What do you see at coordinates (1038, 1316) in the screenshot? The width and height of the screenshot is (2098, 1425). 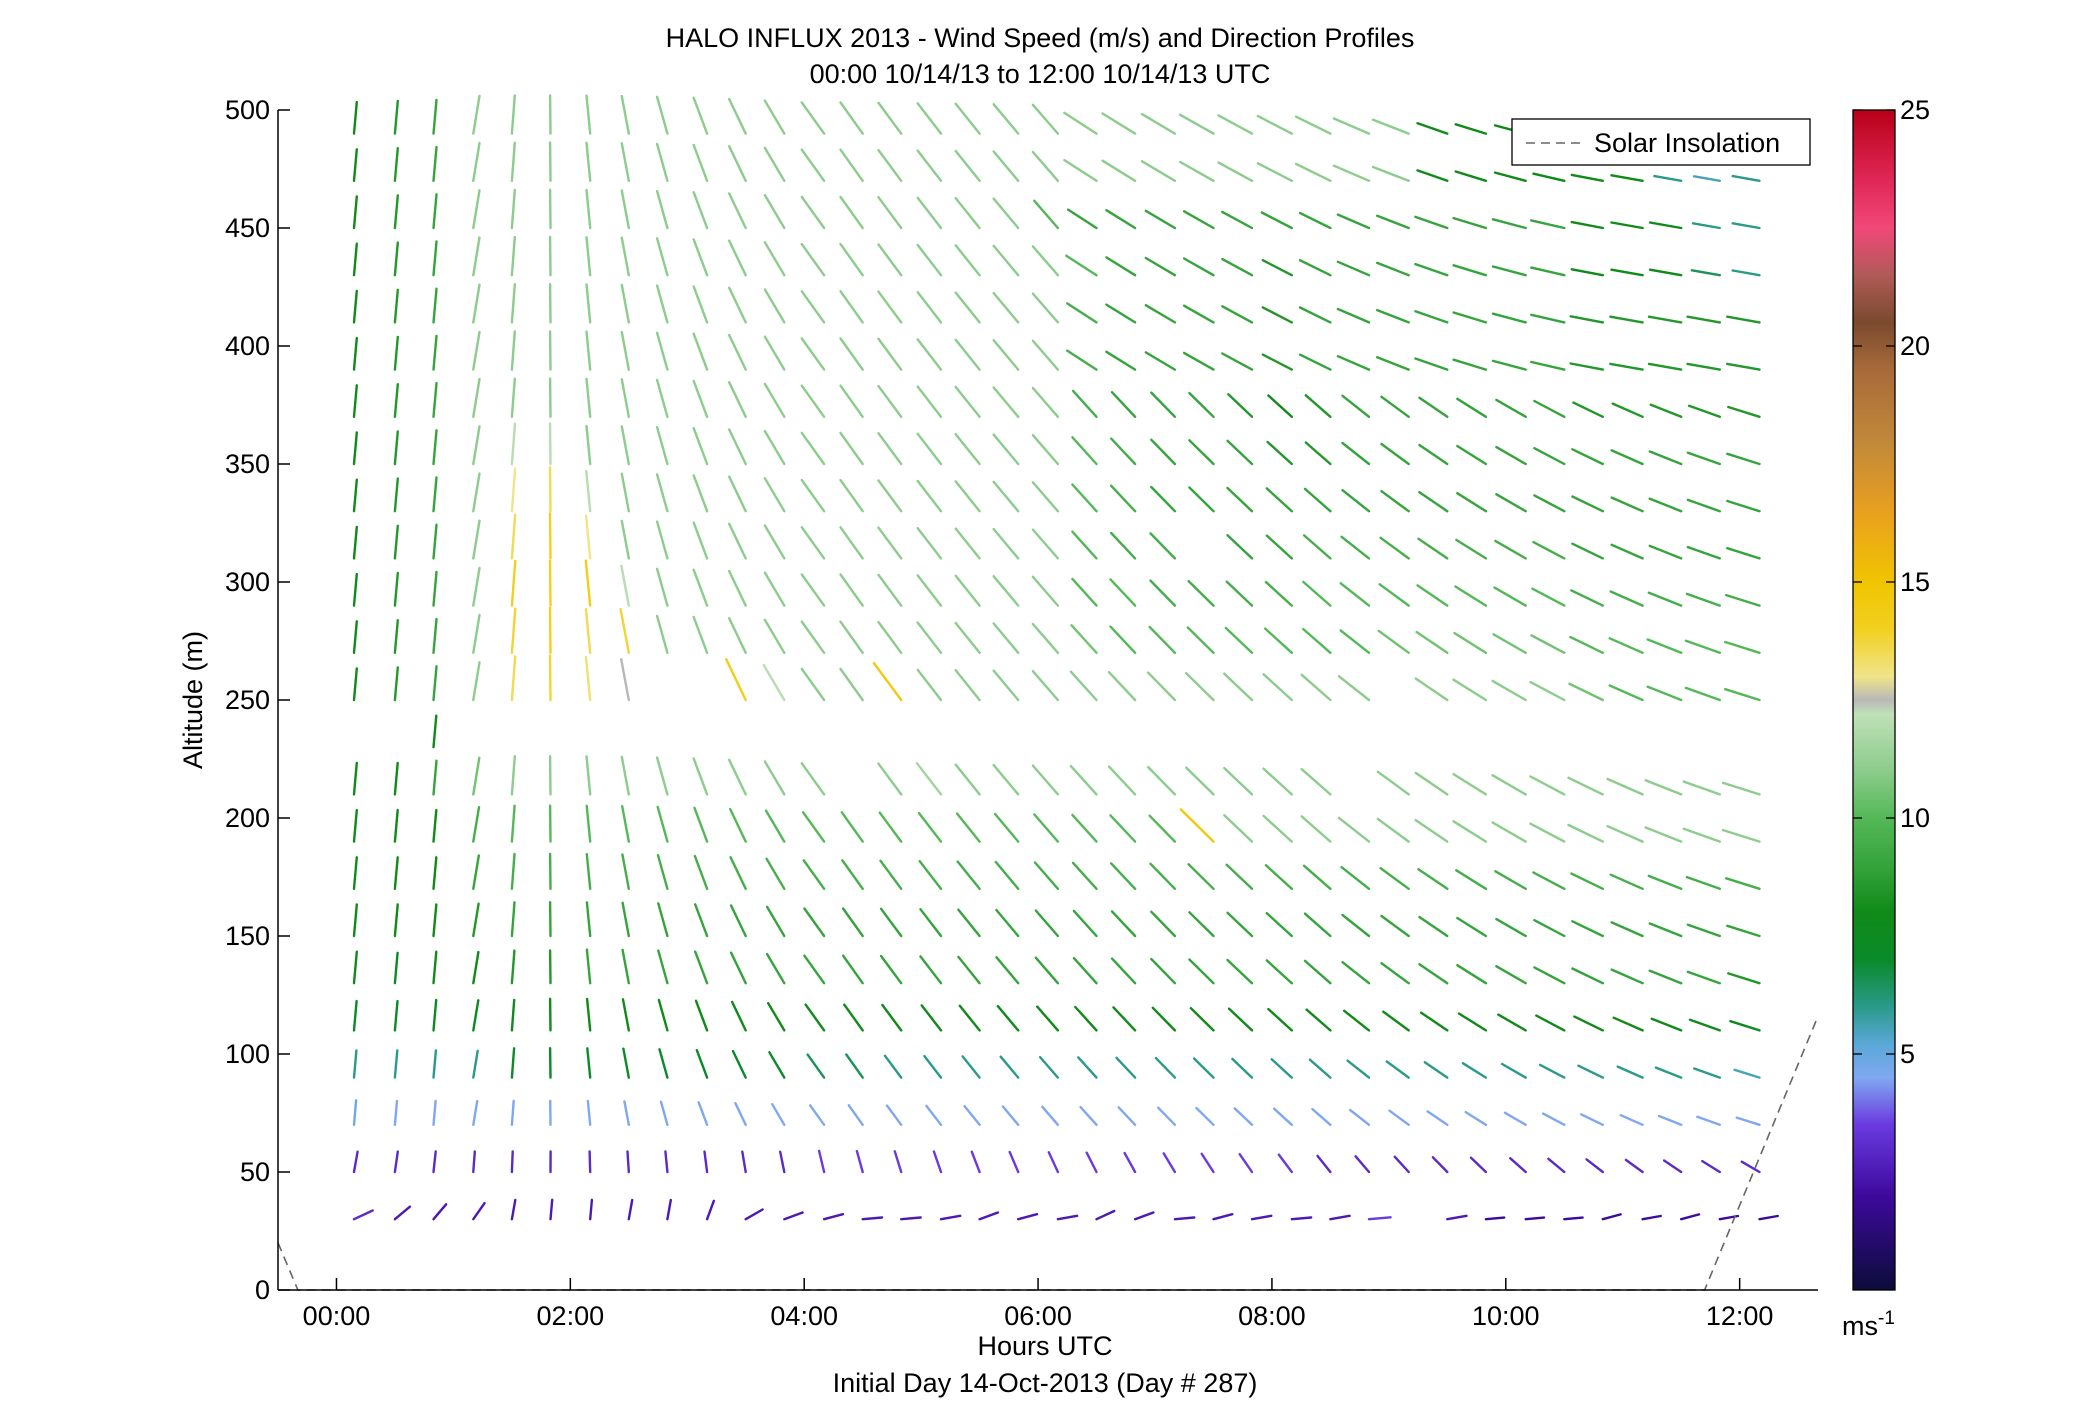 I see `x-tick-label: 06:00` at bounding box center [1038, 1316].